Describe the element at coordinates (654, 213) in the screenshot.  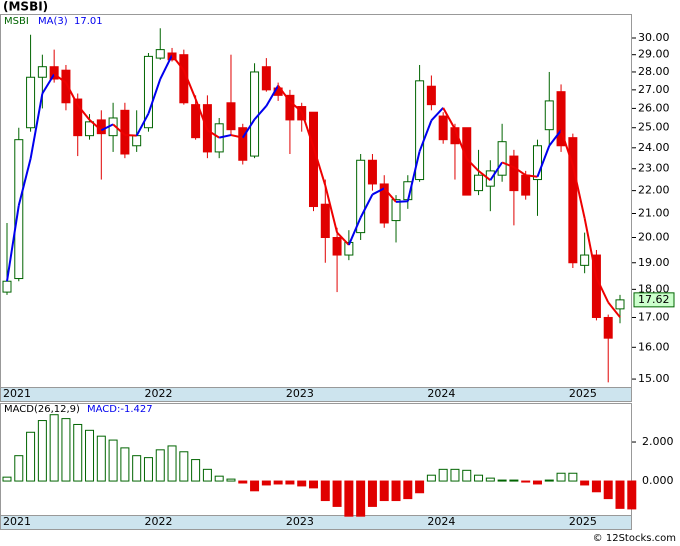
I see `y-tick-label: 21.00` at that location.